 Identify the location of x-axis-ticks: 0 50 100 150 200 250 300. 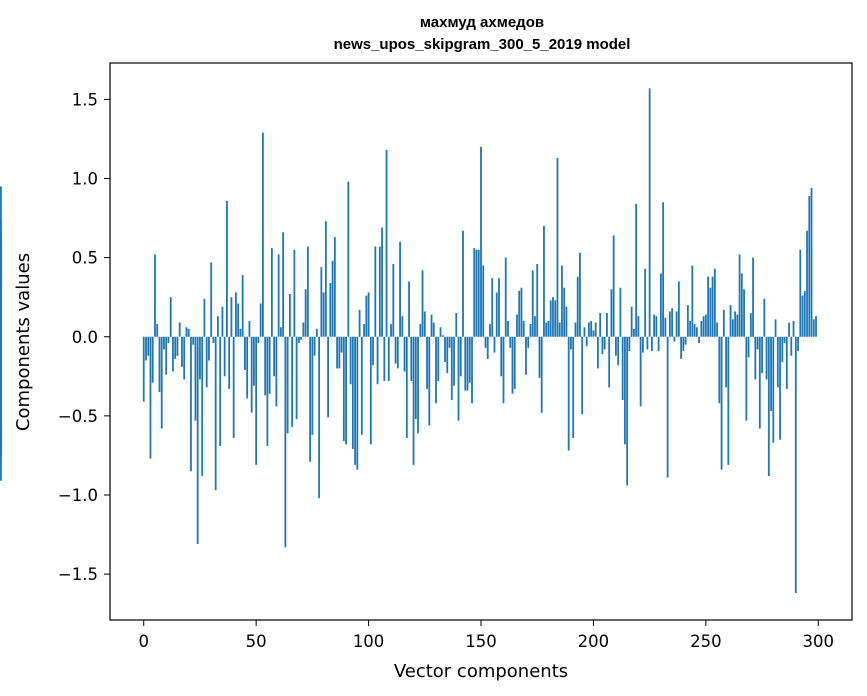
(486, 635).